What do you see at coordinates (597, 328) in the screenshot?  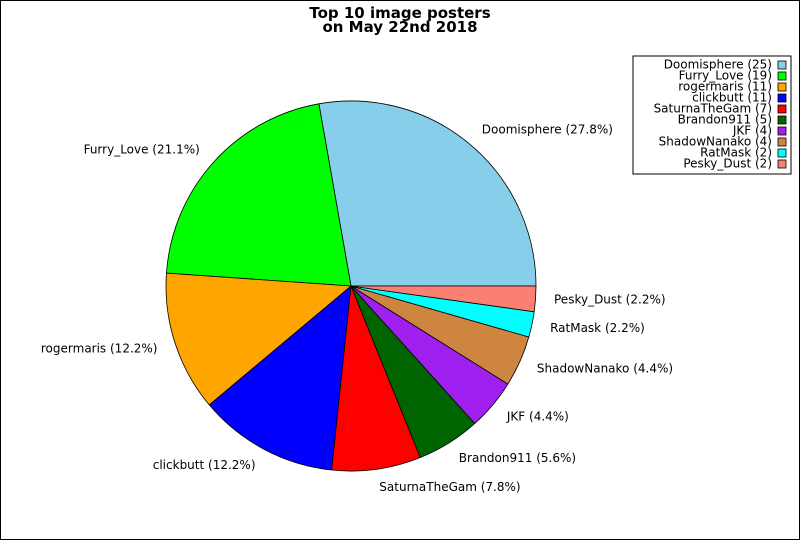 I see `pie-slice-label: RatMask (2.2%)` at bounding box center [597, 328].